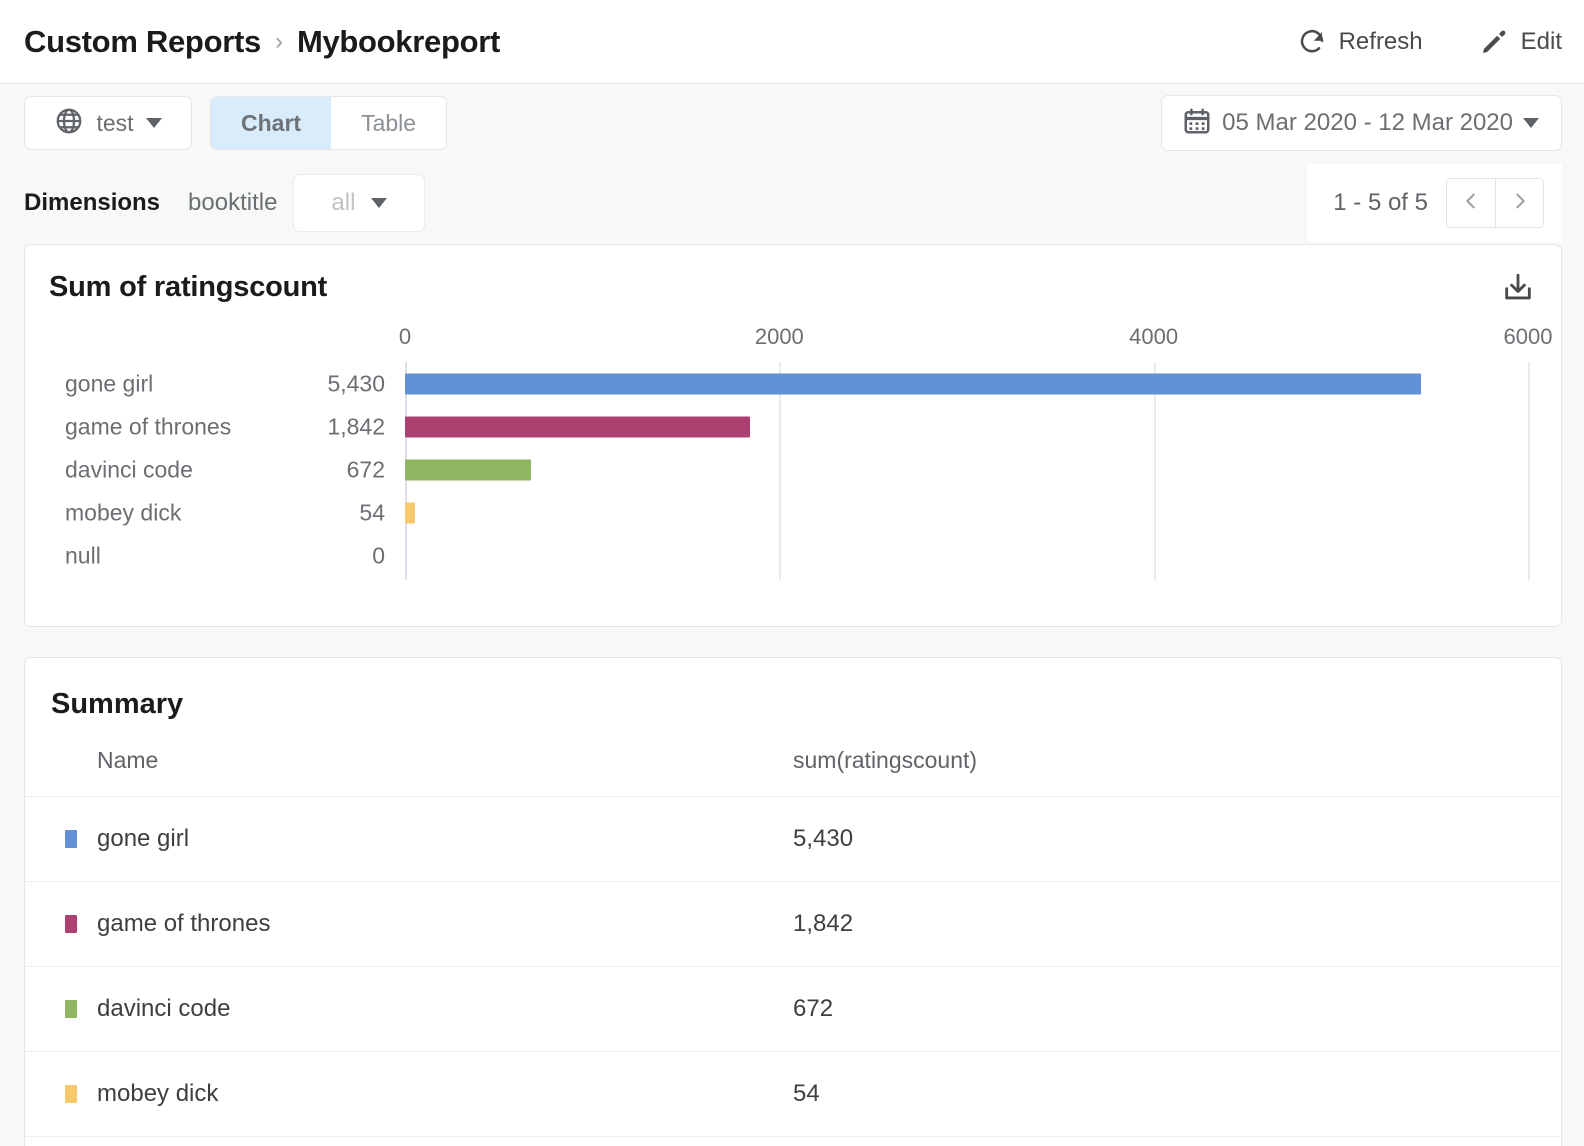  What do you see at coordinates (779, 336) in the screenshot?
I see `x-axis-tick-label: 2000` at bounding box center [779, 336].